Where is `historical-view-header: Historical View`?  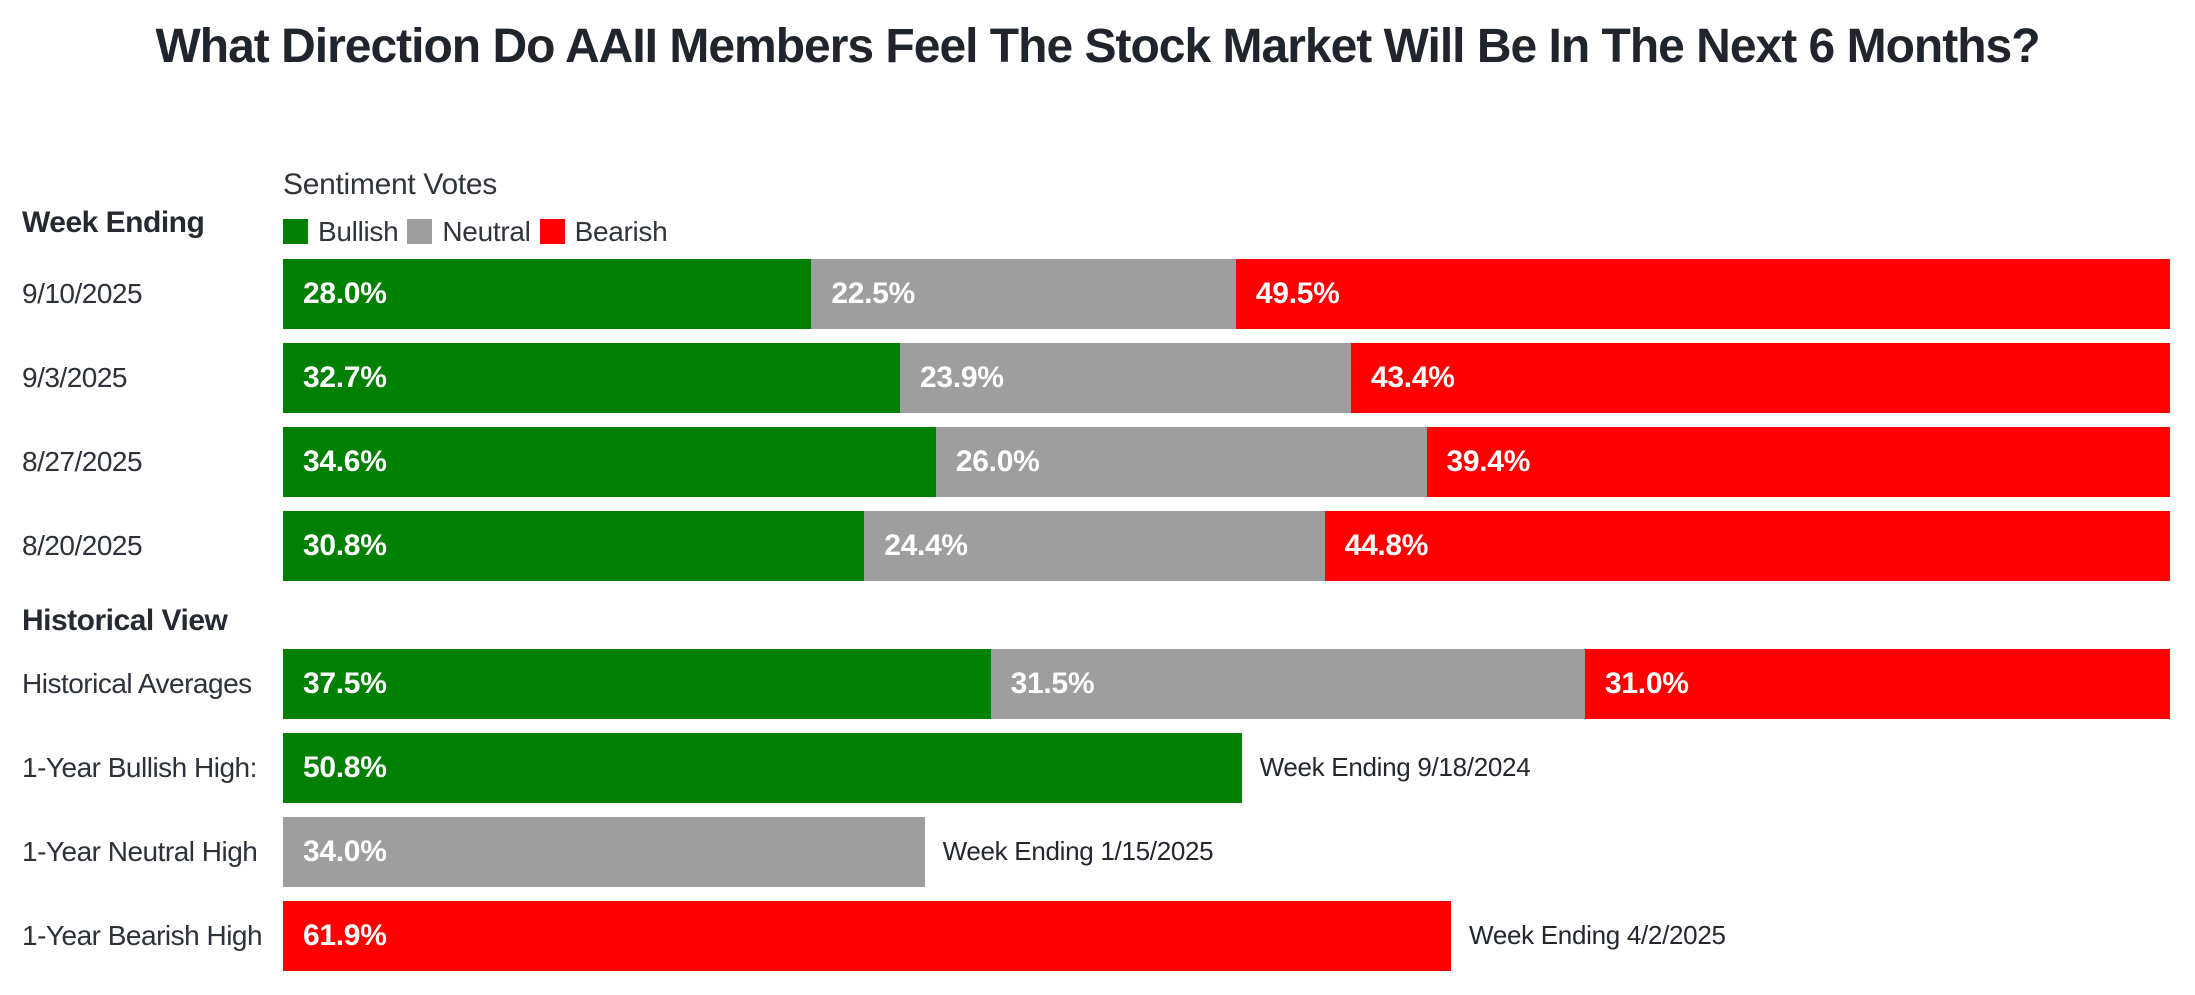
historical-view-header: Historical View is located at coordinates (125, 620).